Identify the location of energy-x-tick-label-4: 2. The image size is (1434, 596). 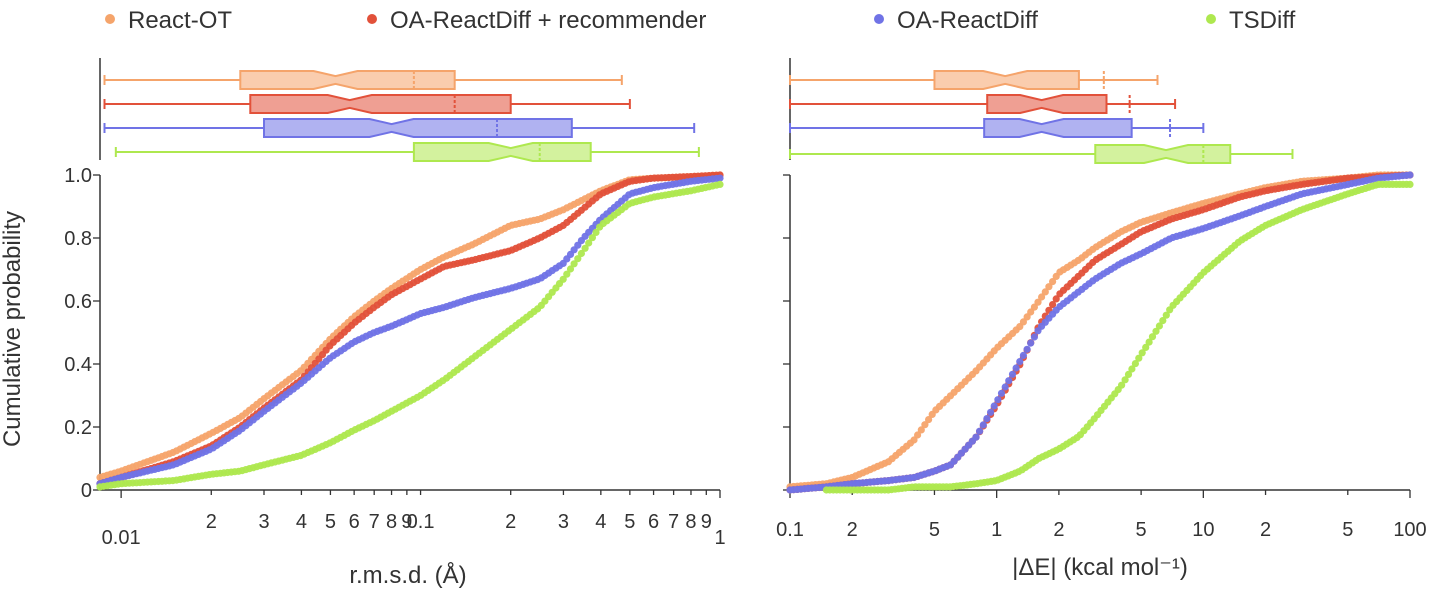
(1058, 530).